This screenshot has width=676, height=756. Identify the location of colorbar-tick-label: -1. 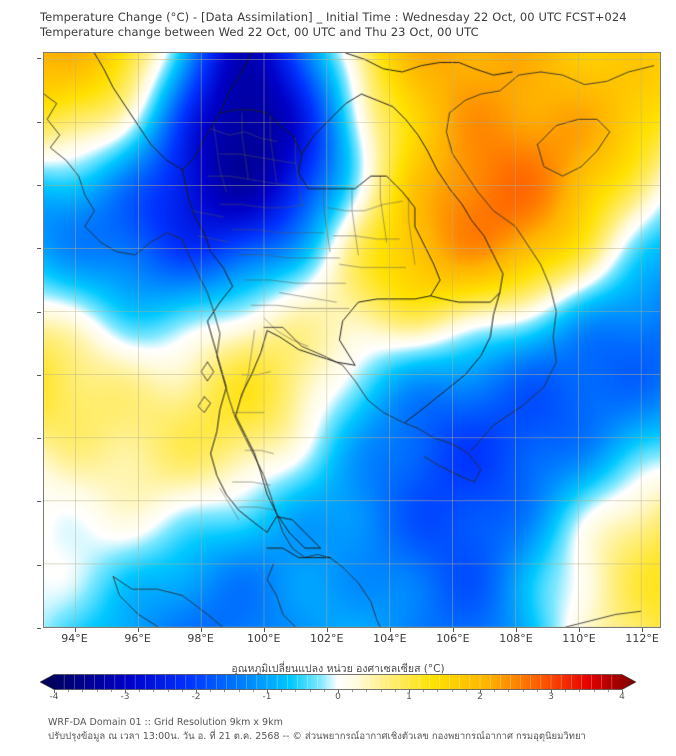
(267, 697).